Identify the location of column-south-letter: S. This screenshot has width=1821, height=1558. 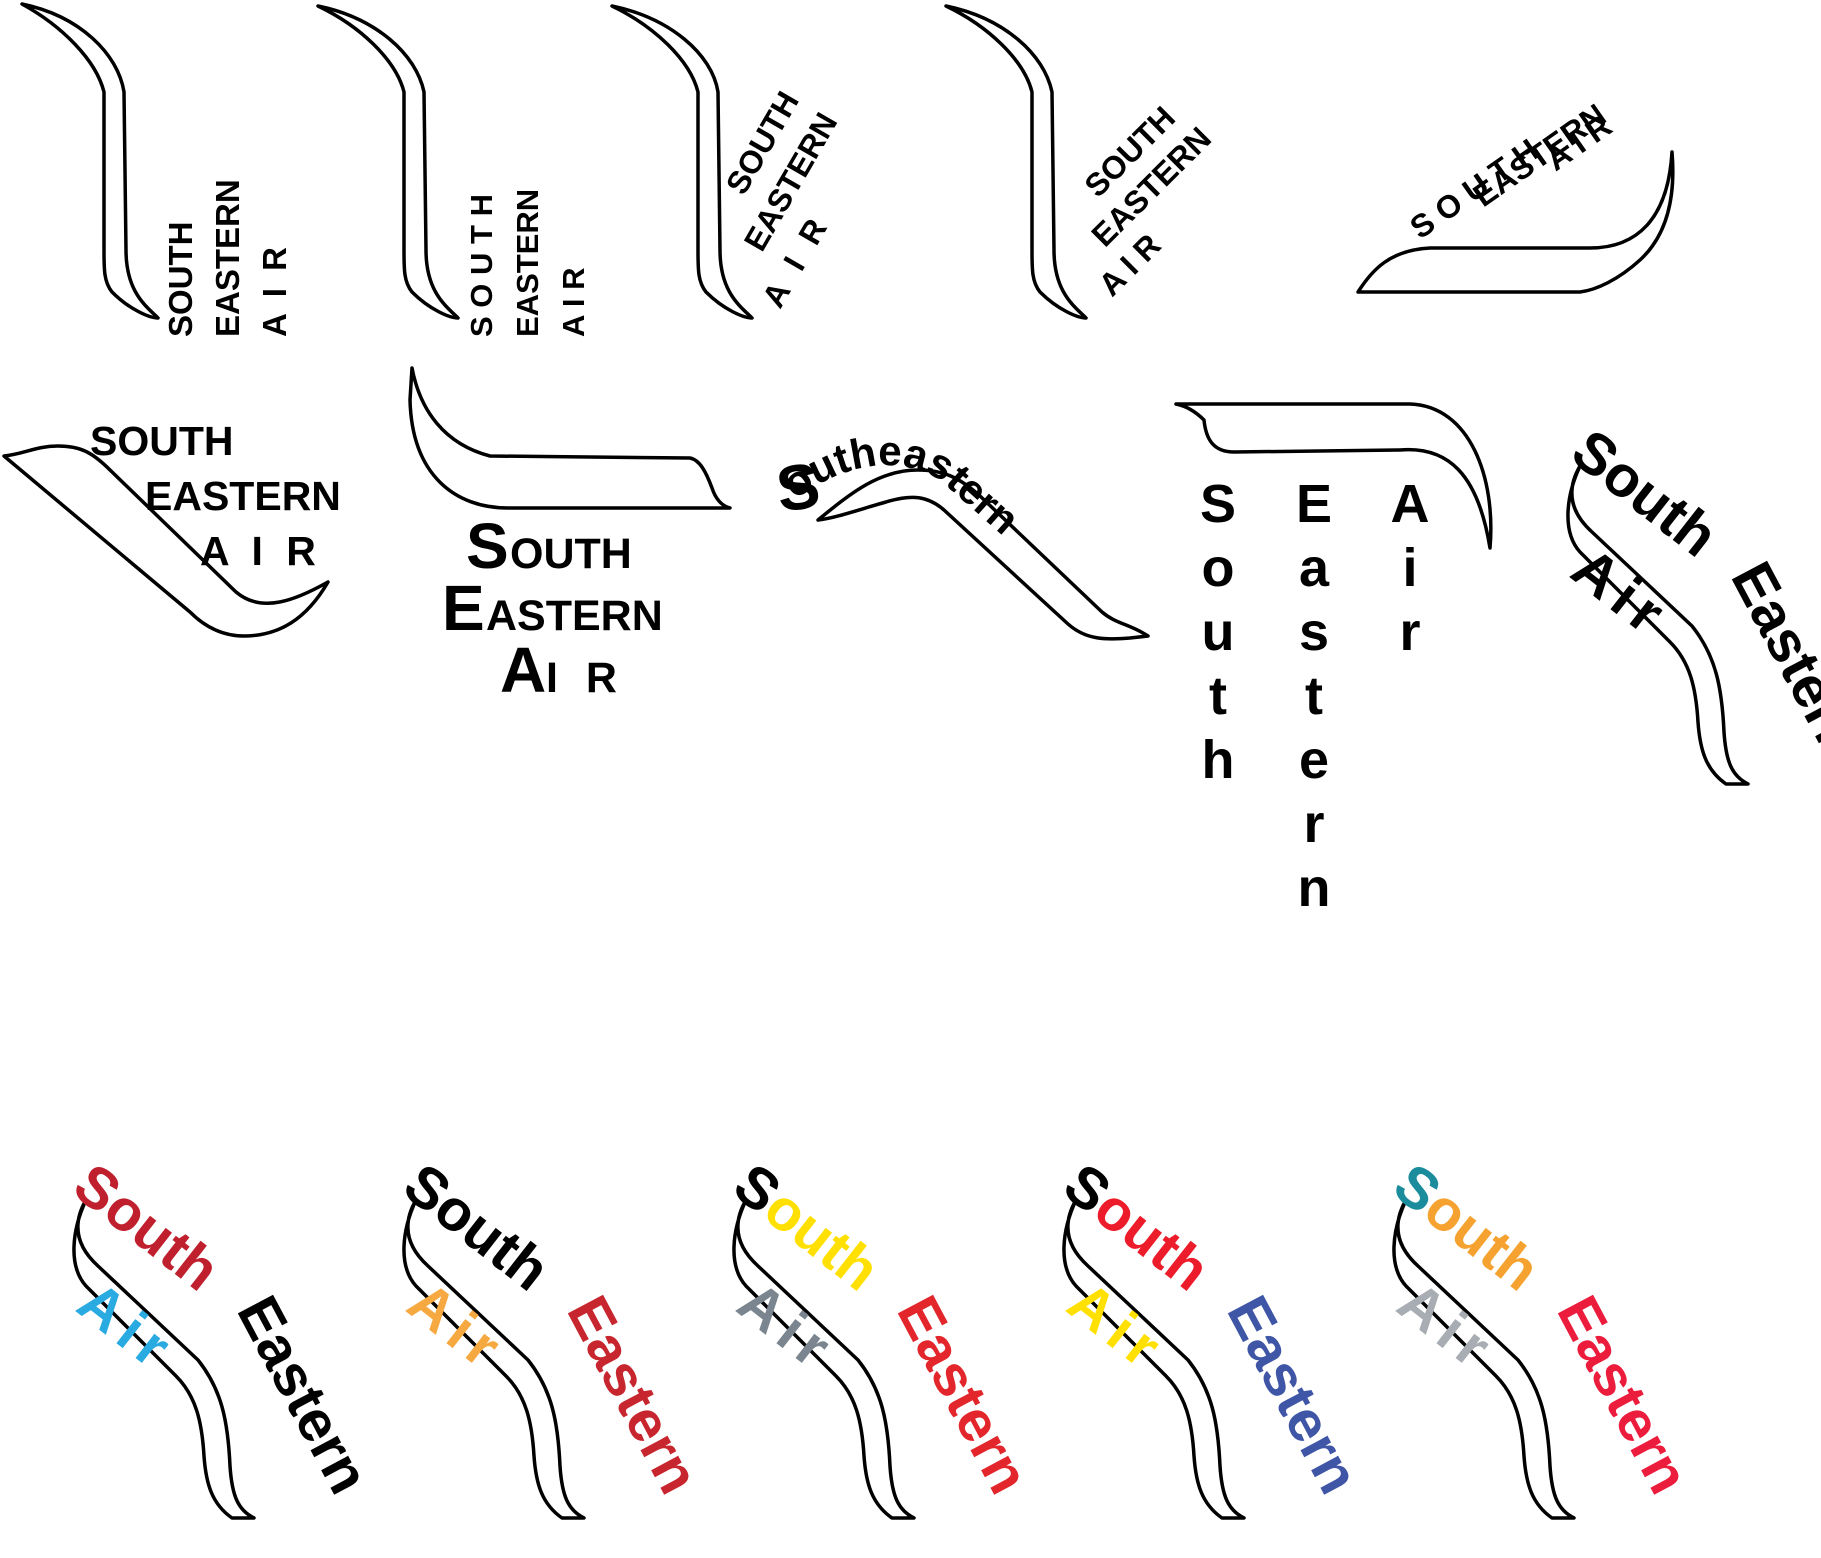
(1218, 504).